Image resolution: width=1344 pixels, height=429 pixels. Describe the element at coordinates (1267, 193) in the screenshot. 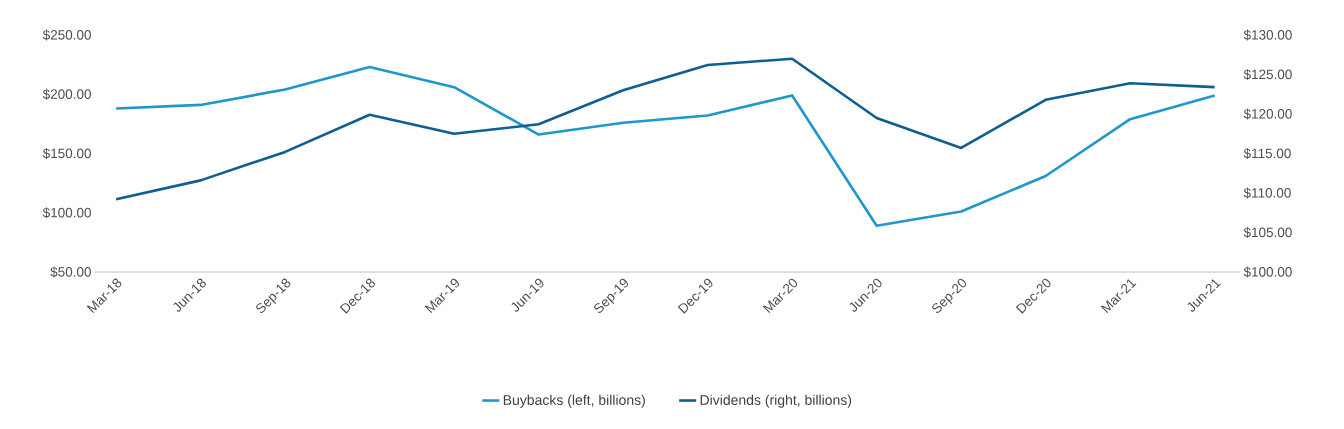

I see `y2-tick-label: $110.00` at that location.